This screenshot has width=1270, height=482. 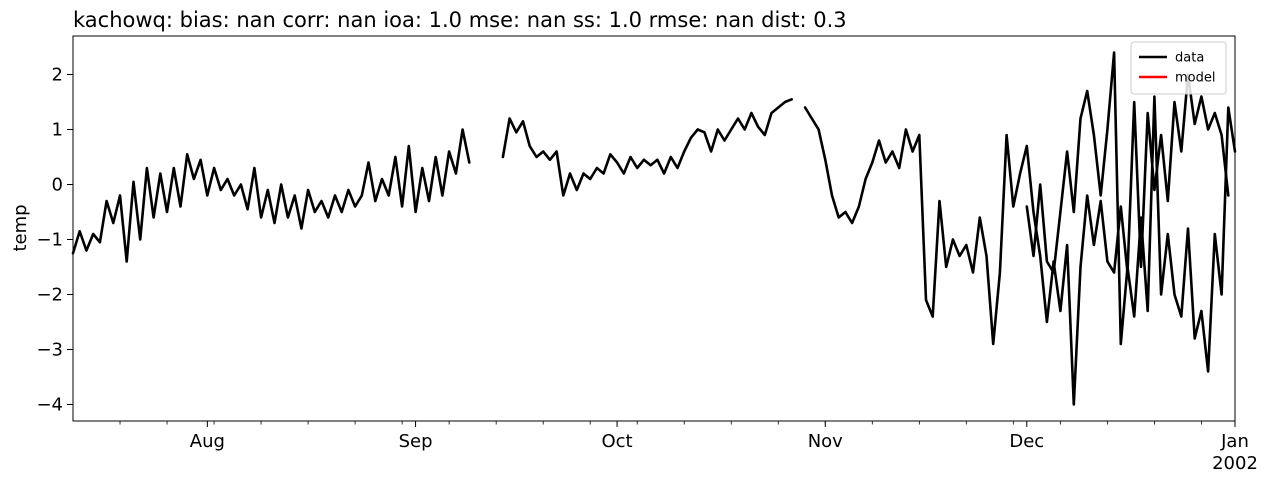 What do you see at coordinates (207, 441) in the screenshot?
I see `x-tick-label: Aug` at bounding box center [207, 441].